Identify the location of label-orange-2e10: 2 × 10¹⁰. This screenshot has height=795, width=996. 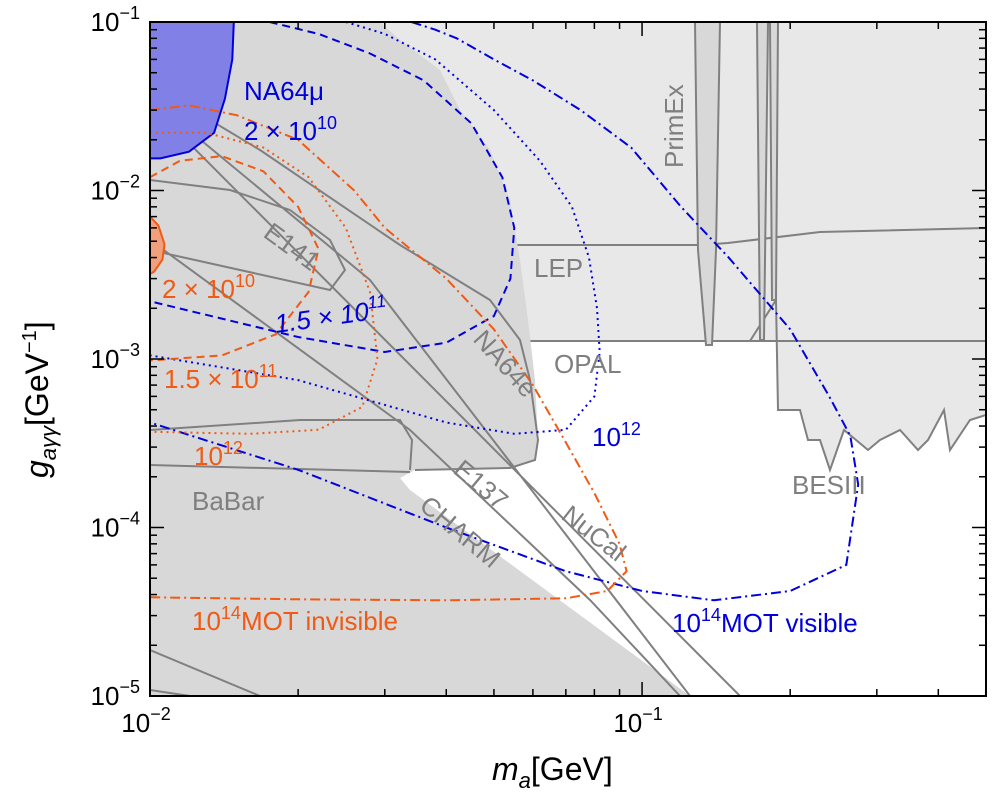
(208, 287).